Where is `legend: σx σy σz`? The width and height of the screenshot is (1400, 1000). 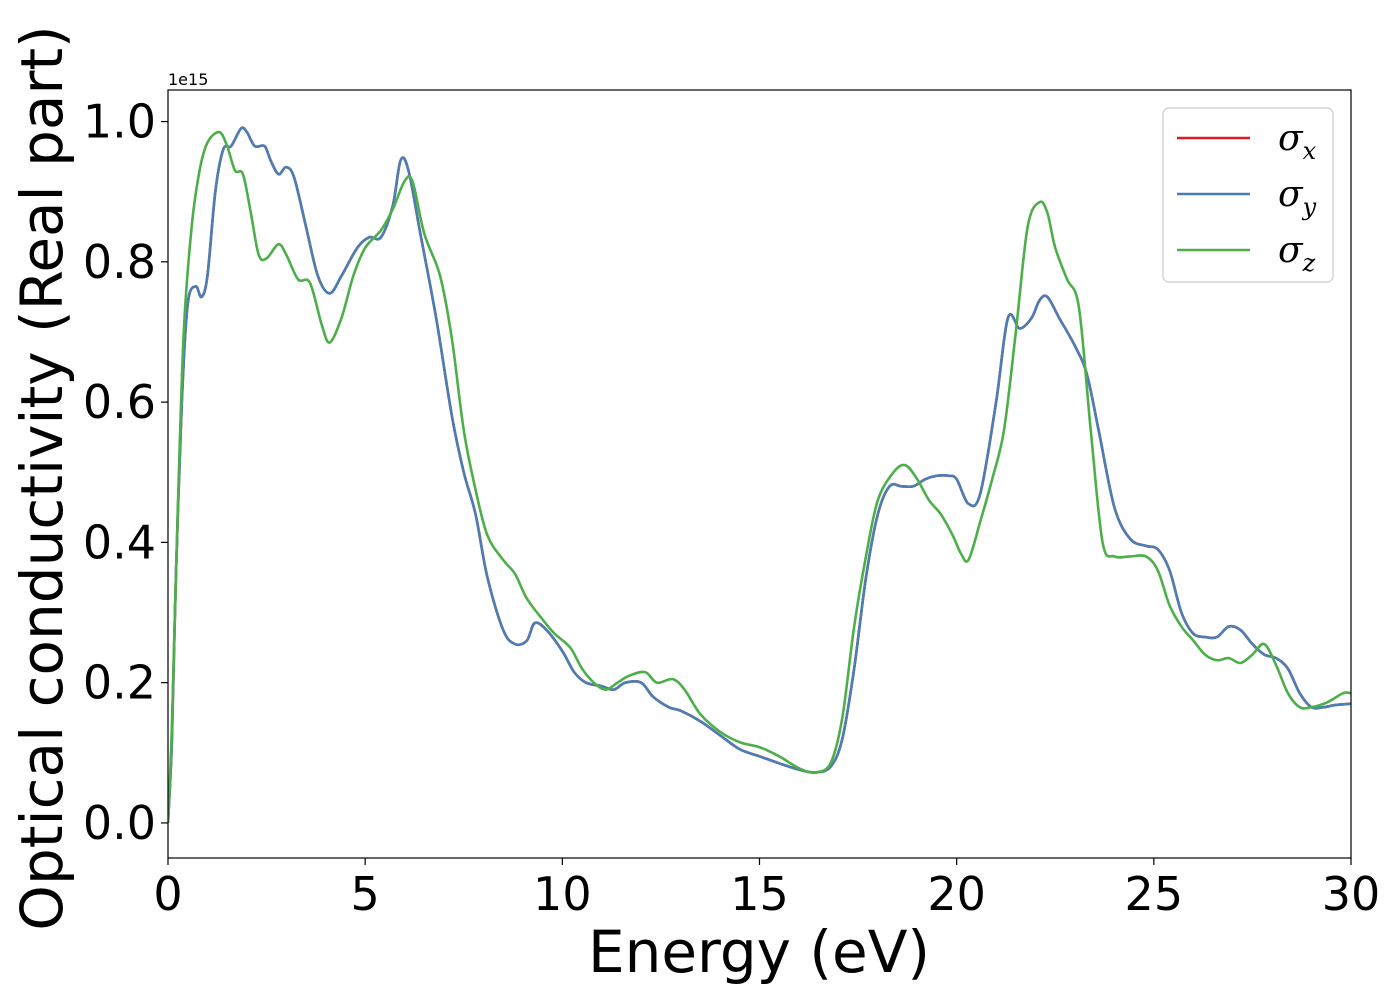 legend: σx σy σz is located at coordinates (1248, 195).